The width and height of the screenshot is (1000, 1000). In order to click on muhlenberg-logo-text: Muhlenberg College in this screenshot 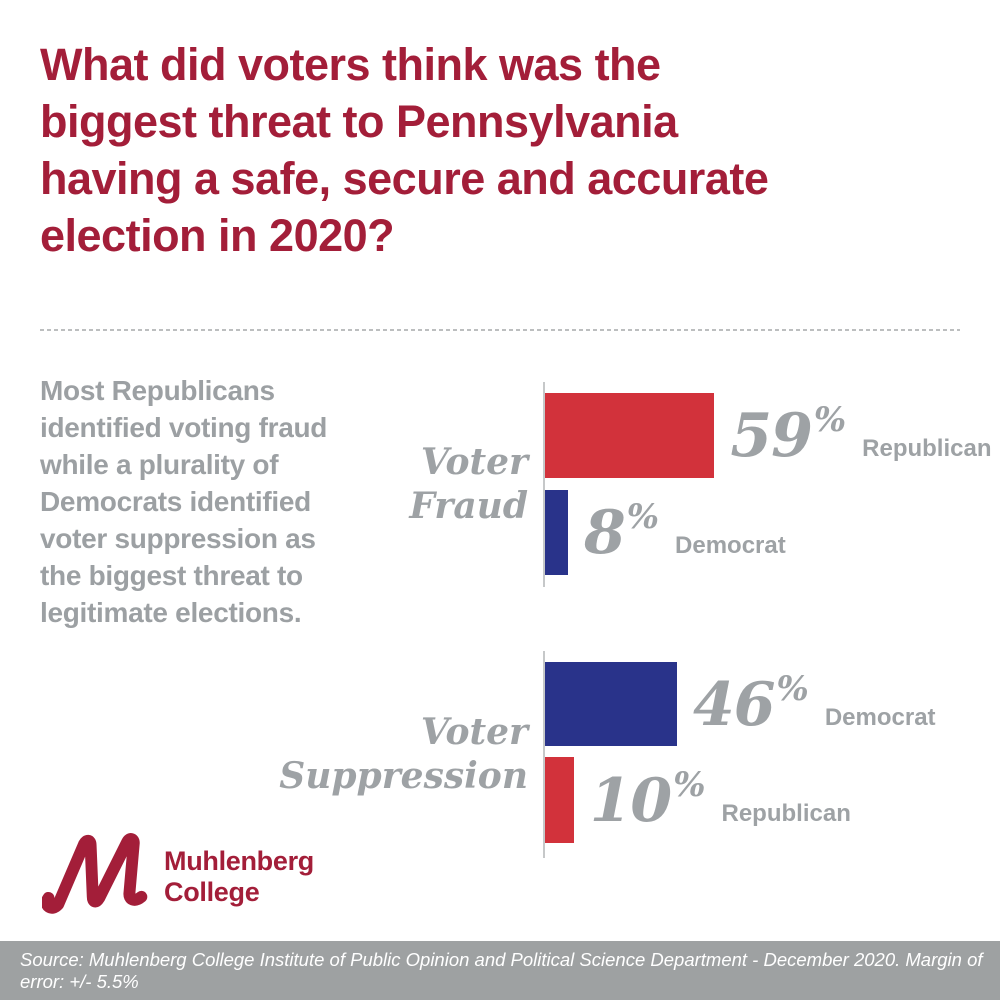, I will do `click(239, 877)`.